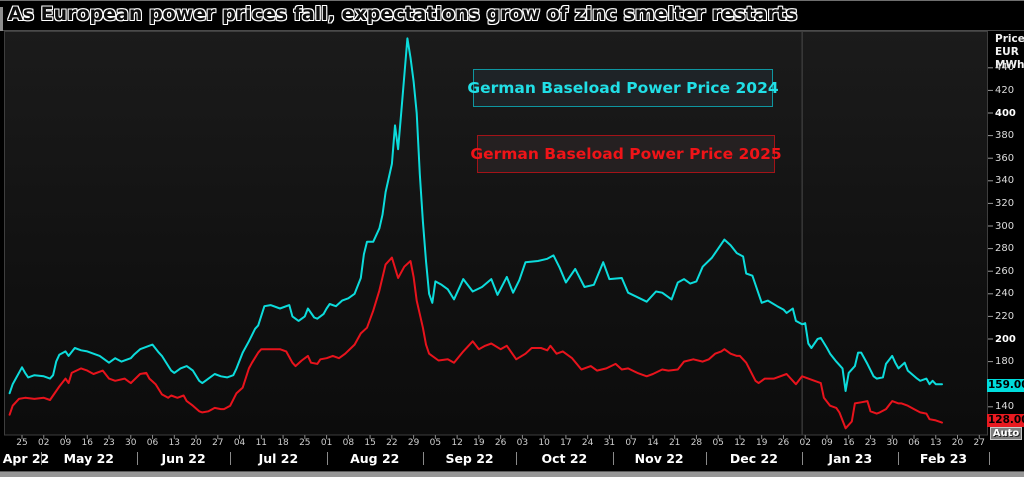 This screenshot has height=477, width=1024. I want to click on y-tick-label: 300, so click(1005, 226).